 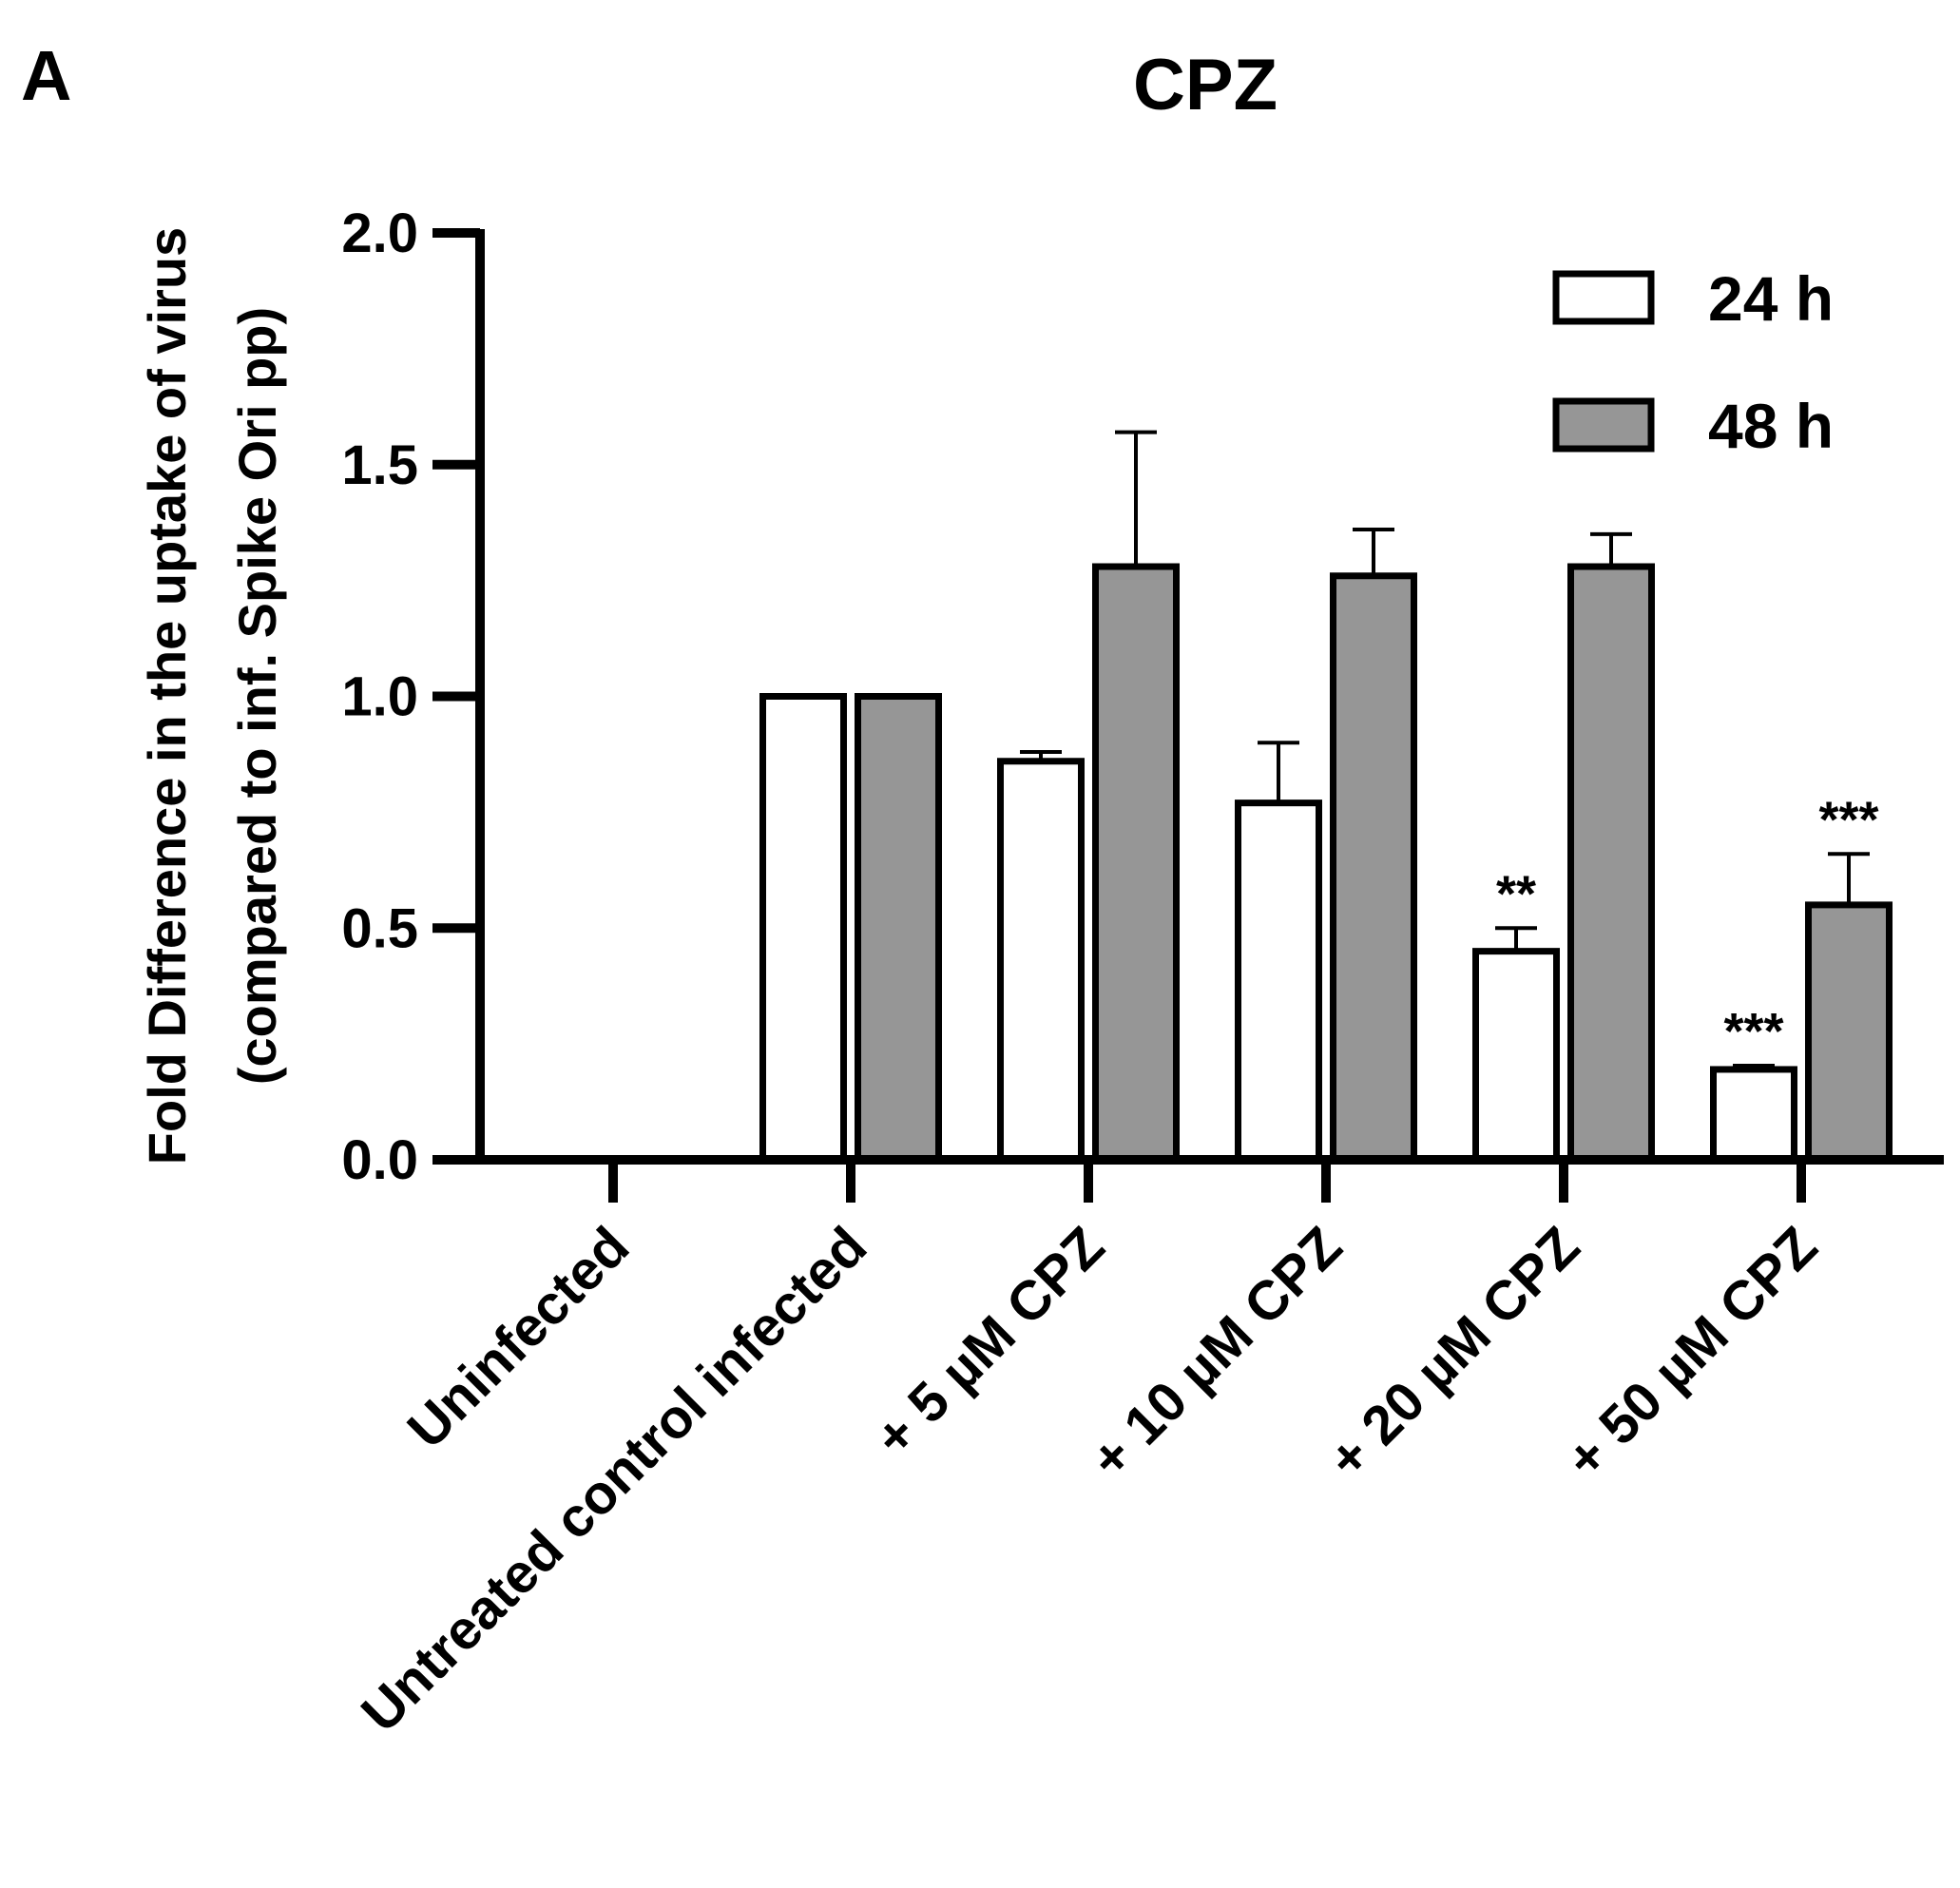 I want to click on y-axis-label: Fold Difference in the uptake of virus, so click(x=167, y=696).